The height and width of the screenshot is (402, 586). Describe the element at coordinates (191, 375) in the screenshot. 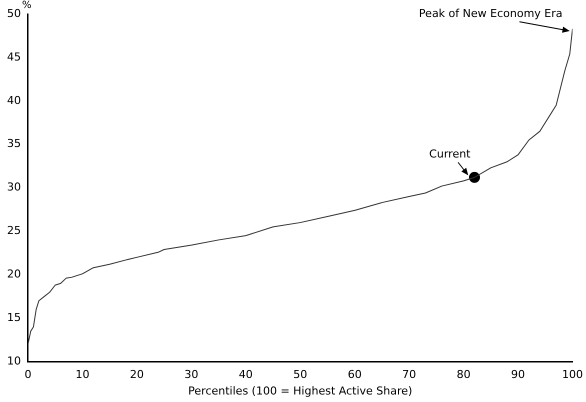

I see `x-tick-label: 30` at that location.